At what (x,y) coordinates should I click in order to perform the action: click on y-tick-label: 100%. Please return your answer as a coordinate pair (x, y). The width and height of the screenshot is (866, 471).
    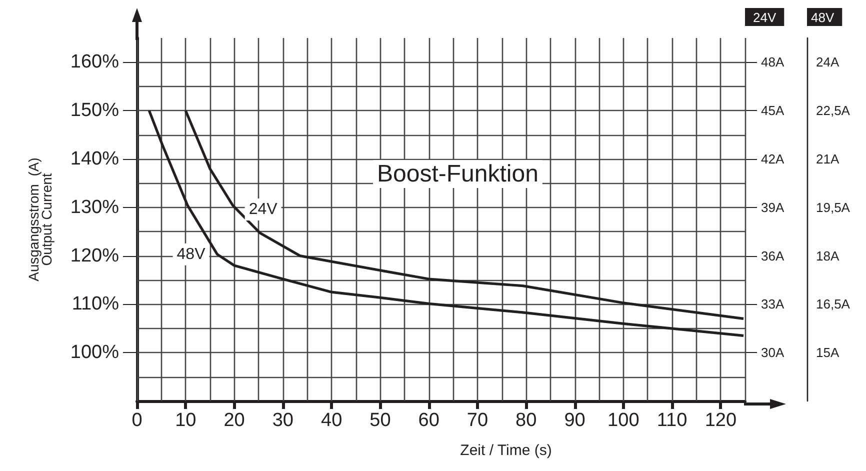
    Looking at the image, I should click on (95, 353).